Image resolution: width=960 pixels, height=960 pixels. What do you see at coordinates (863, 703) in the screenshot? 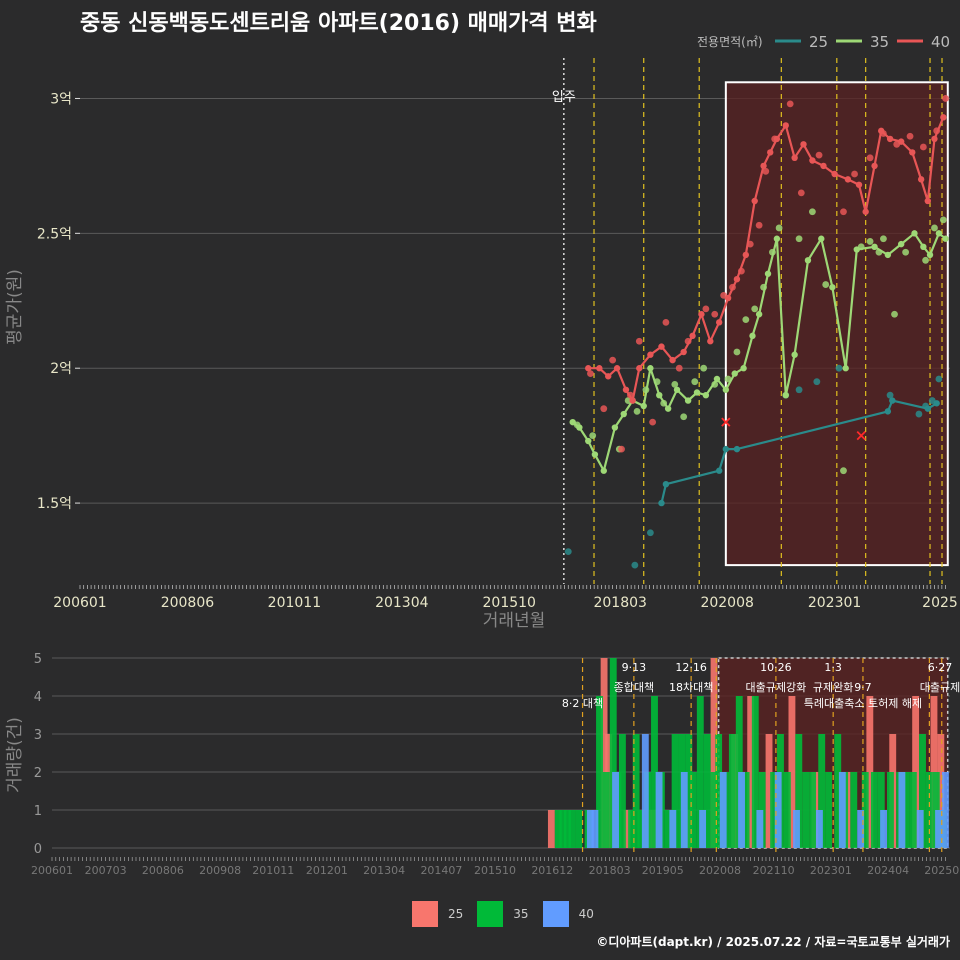
I see `policy-label: 특례대출축소 토허제 해제` at bounding box center [863, 703].